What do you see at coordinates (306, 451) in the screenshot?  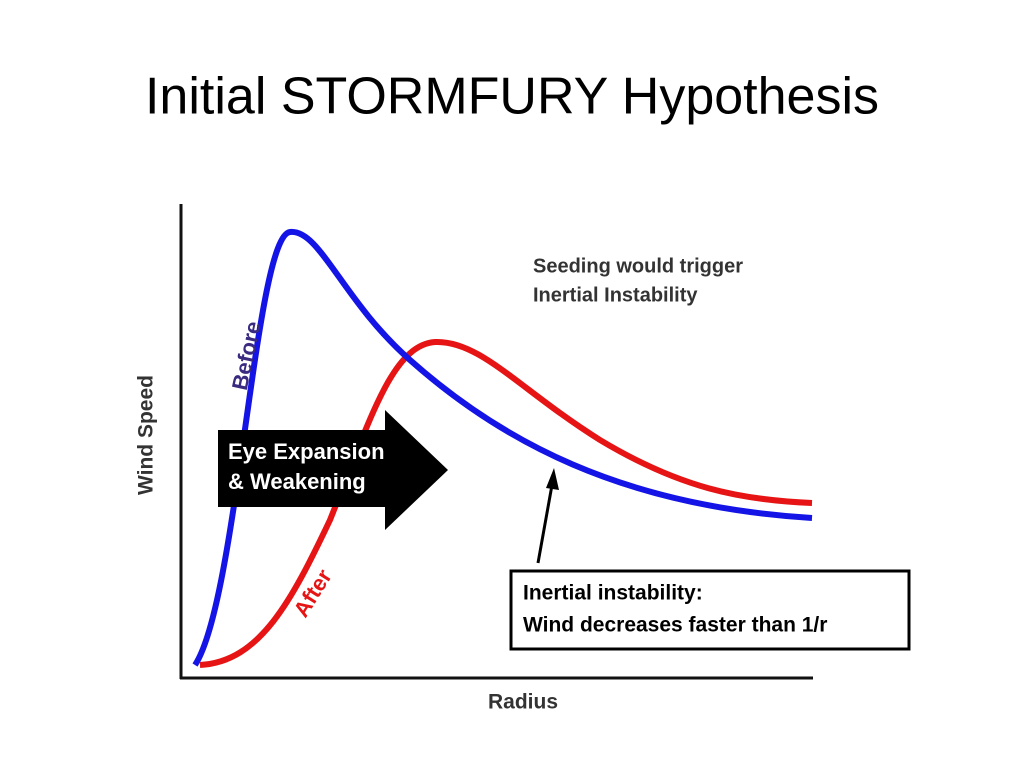 I see `arrow-label-line: Eye Expansion` at bounding box center [306, 451].